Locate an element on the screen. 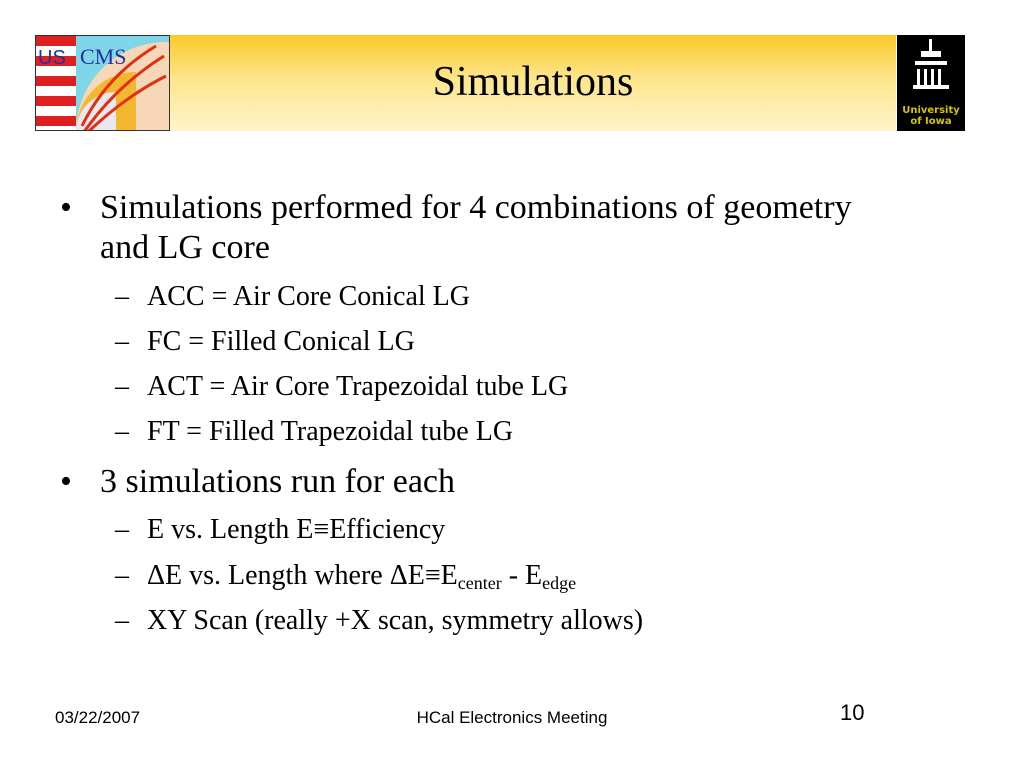 Image resolution: width=1024 pixels, height=768 pixels. uscms-logo-text: US is located at coordinates (52, 58).